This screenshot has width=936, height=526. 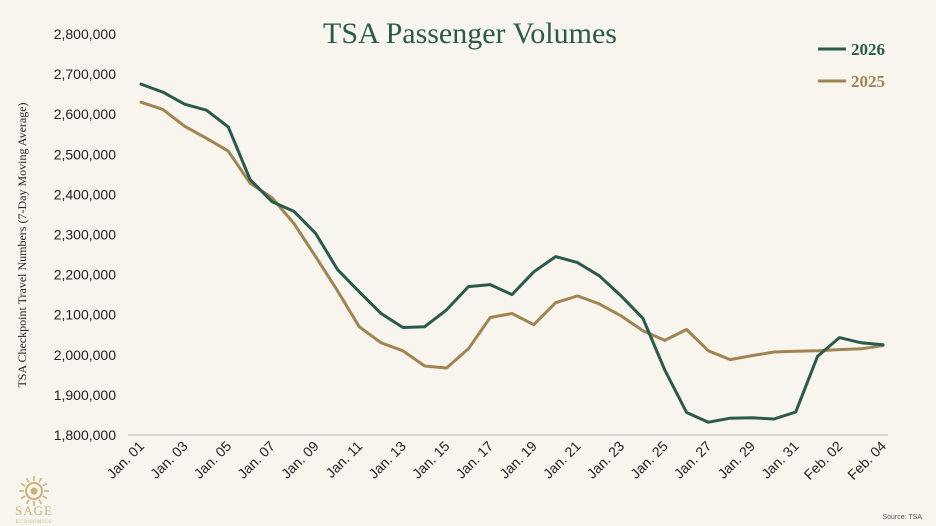 I want to click on x-tick-label: Jan. 07, so click(x=256, y=460).